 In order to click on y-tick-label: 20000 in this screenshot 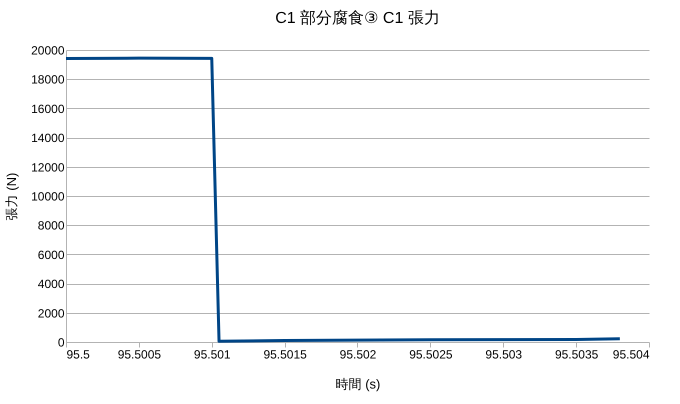, I will do `click(48, 51)`.